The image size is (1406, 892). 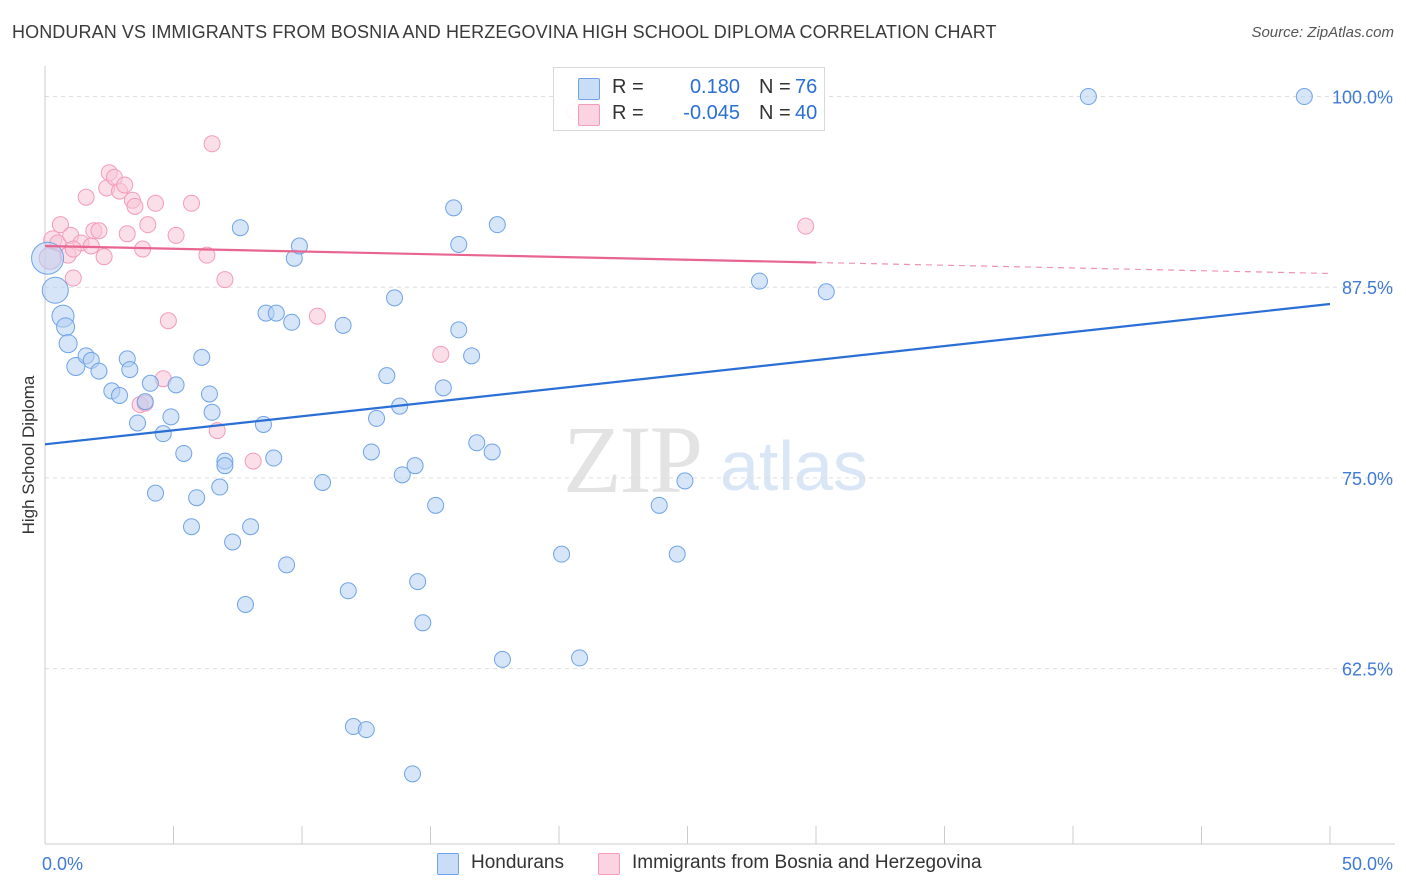 What do you see at coordinates (715, 459) in the screenshot?
I see `zipatlas-watermark: ZIP atlas` at bounding box center [715, 459].